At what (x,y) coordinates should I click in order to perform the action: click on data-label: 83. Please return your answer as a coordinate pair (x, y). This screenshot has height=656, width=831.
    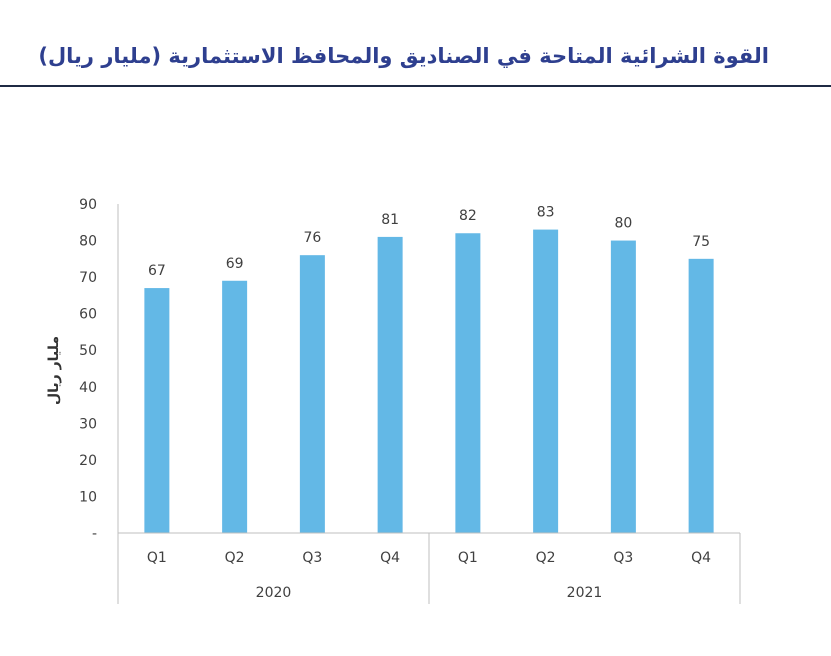
    Looking at the image, I should click on (546, 213).